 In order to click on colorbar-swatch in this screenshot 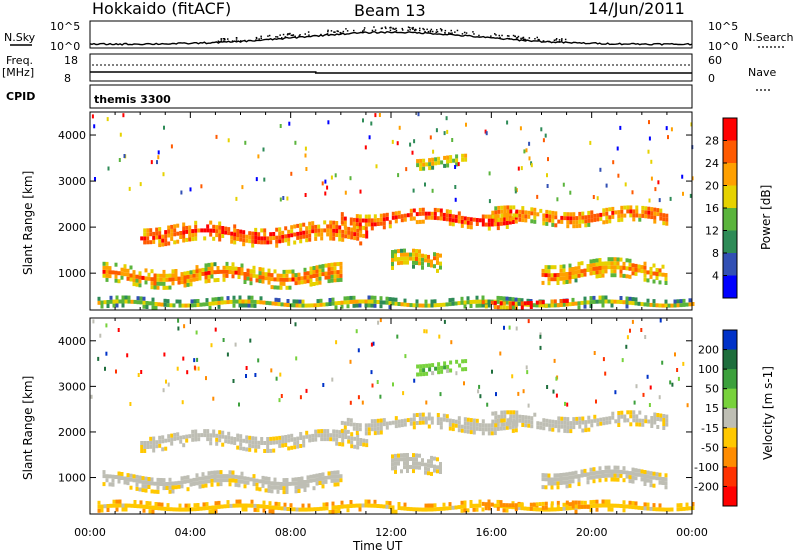, I will do `click(730, 242)`.